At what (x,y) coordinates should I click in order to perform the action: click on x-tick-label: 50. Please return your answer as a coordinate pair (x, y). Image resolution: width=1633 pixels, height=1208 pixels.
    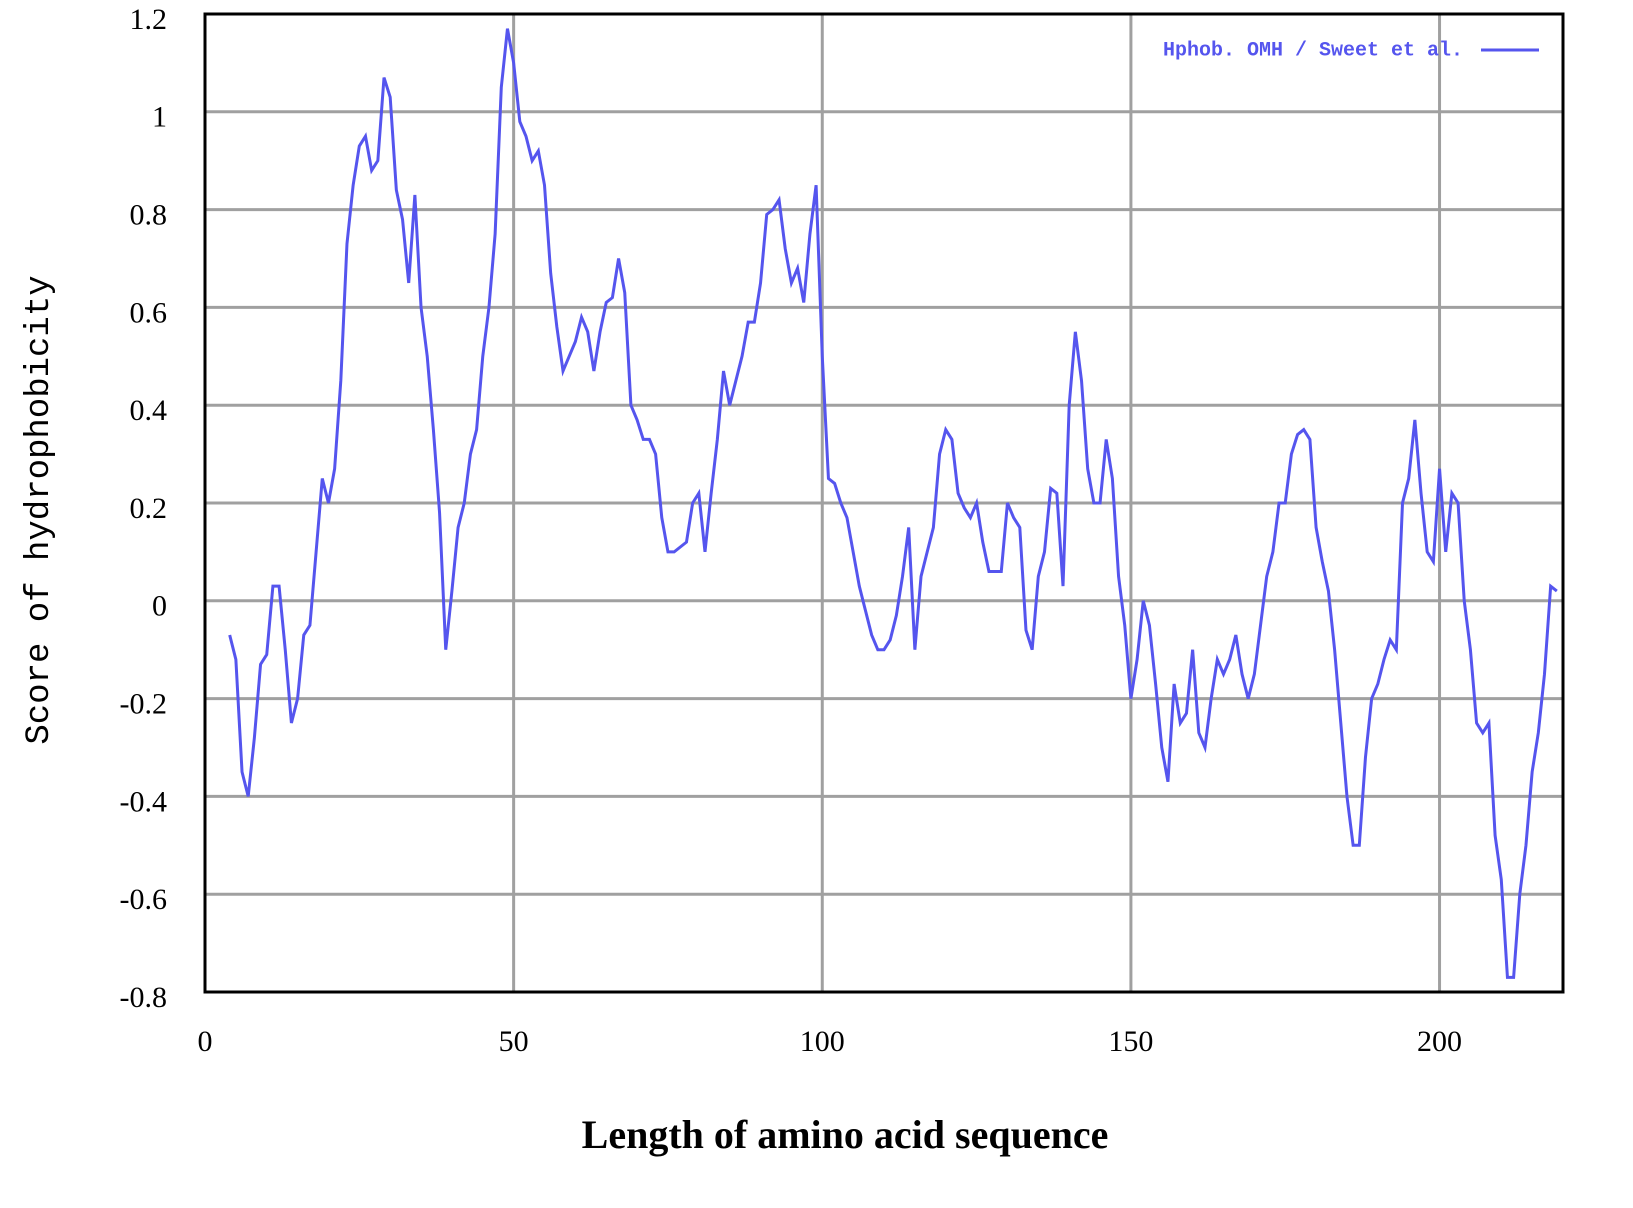
    Looking at the image, I should click on (514, 1041).